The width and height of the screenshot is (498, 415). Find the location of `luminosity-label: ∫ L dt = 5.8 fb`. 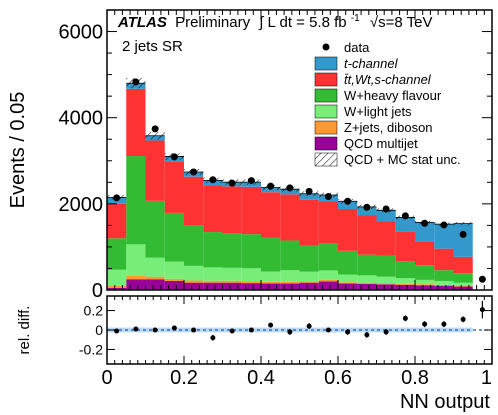

luminosity-label: ∫ L dt = 5.8 fb is located at coordinates (302, 22).